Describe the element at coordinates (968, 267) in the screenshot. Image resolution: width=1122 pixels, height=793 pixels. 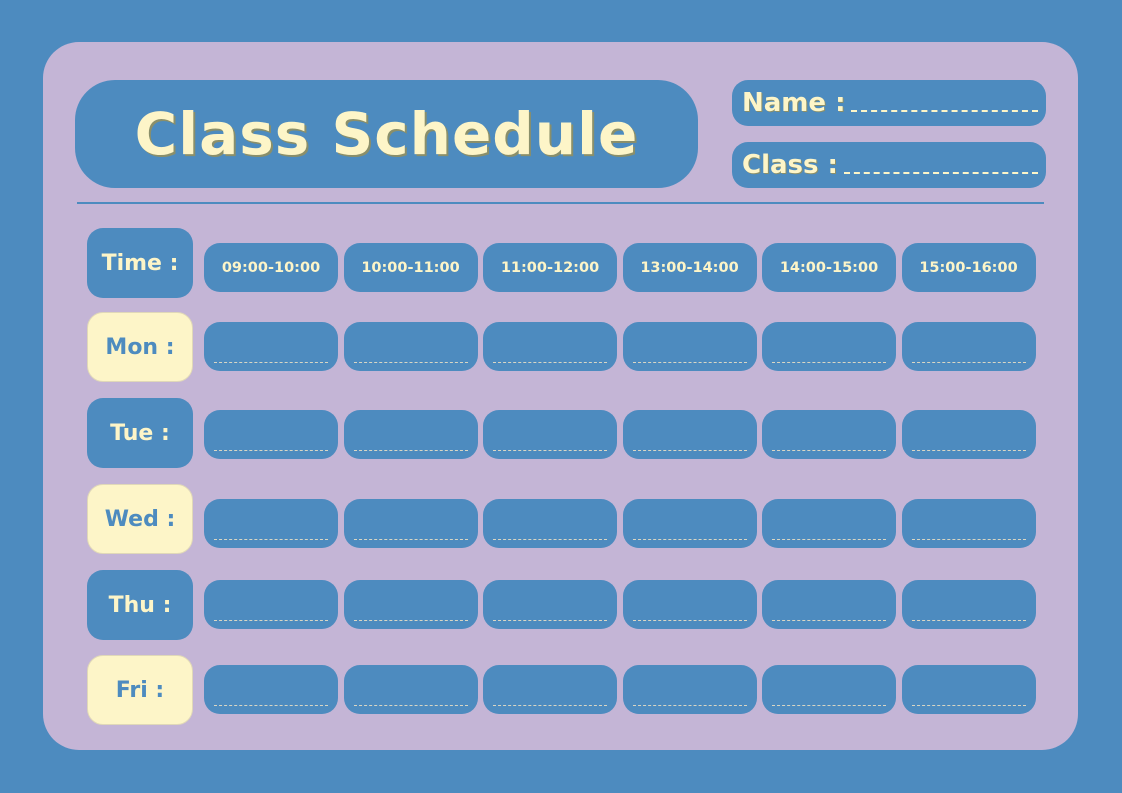
I see `time-slot-header: 15:00-16:00` at that location.